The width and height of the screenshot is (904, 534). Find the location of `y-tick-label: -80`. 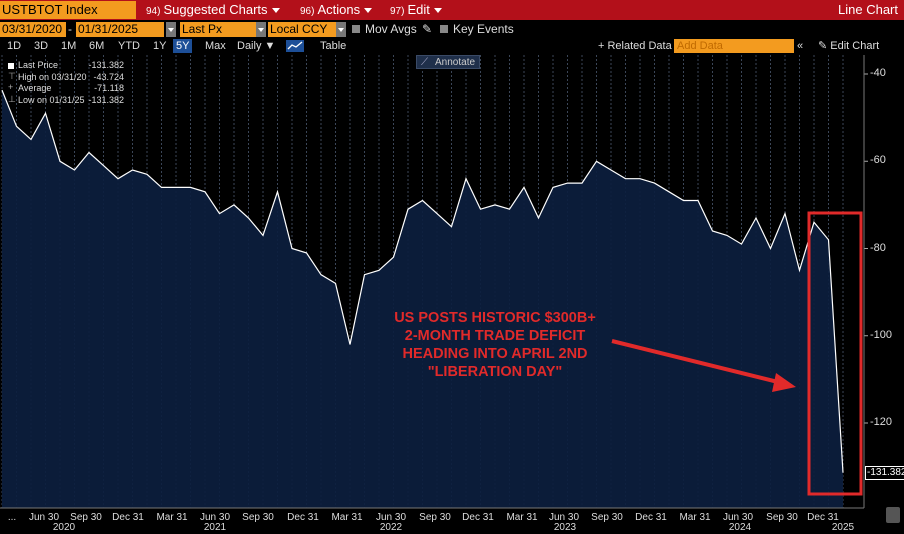

y-tick-label: -80 is located at coordinates (878, 247).